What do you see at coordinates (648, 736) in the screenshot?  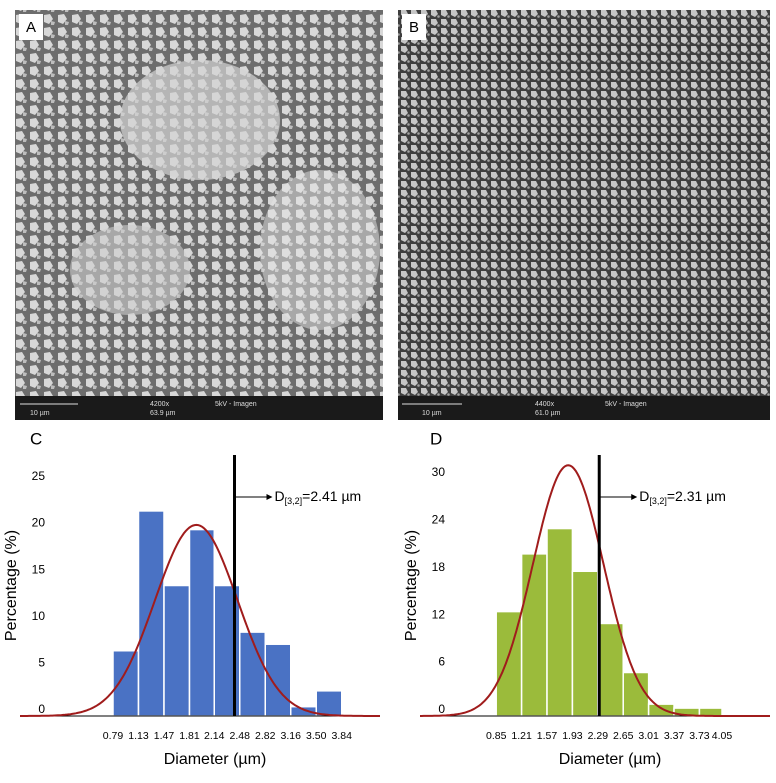 I see `x-tick-label: 3.01` at bounding box center [648, 736].